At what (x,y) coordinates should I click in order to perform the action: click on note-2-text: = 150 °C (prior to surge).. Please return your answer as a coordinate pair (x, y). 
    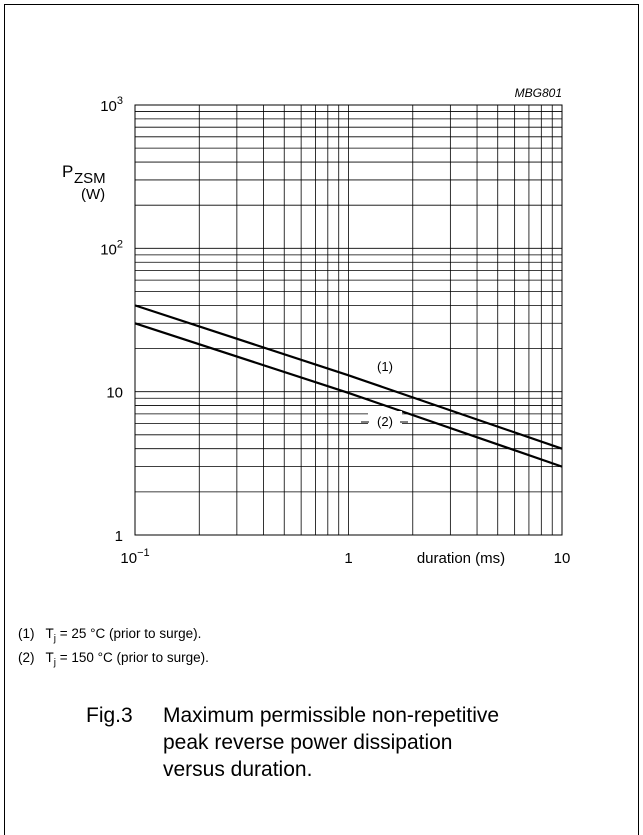
    Looking at the image, I should click on (132, 657).